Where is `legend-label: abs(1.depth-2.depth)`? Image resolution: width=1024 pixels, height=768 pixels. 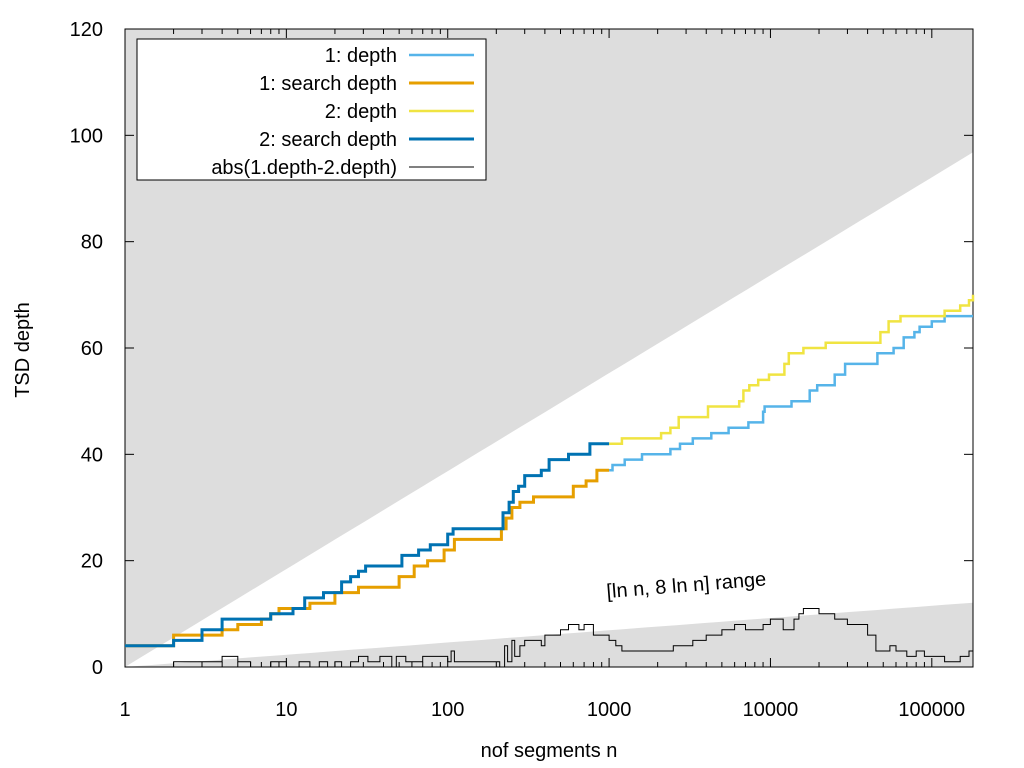 legend-label: abs(1.depth-2.depth) is located at coordinates (304, 168).